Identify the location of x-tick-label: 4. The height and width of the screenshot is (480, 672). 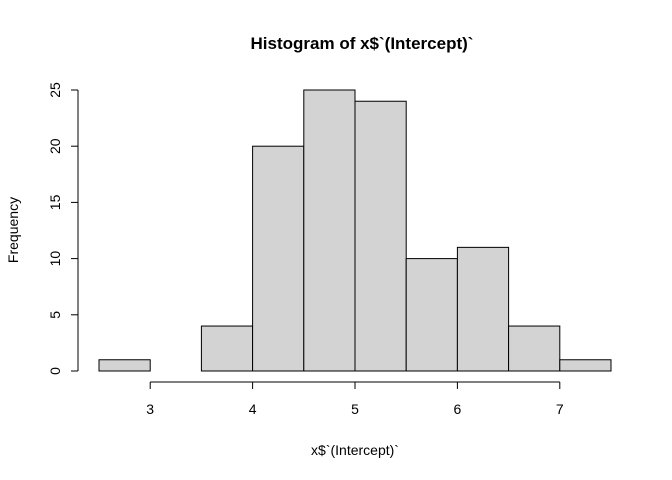
(253, 409).